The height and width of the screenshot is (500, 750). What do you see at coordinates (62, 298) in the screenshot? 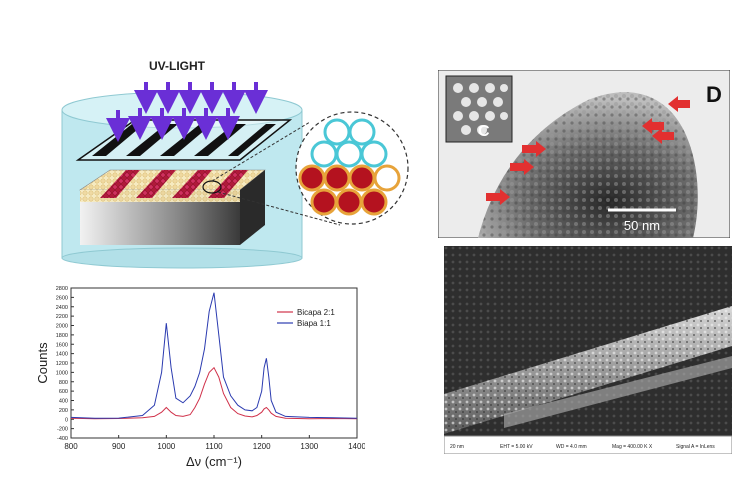
I see `y-tick-label: 2600` at bounding box center [62, 298].